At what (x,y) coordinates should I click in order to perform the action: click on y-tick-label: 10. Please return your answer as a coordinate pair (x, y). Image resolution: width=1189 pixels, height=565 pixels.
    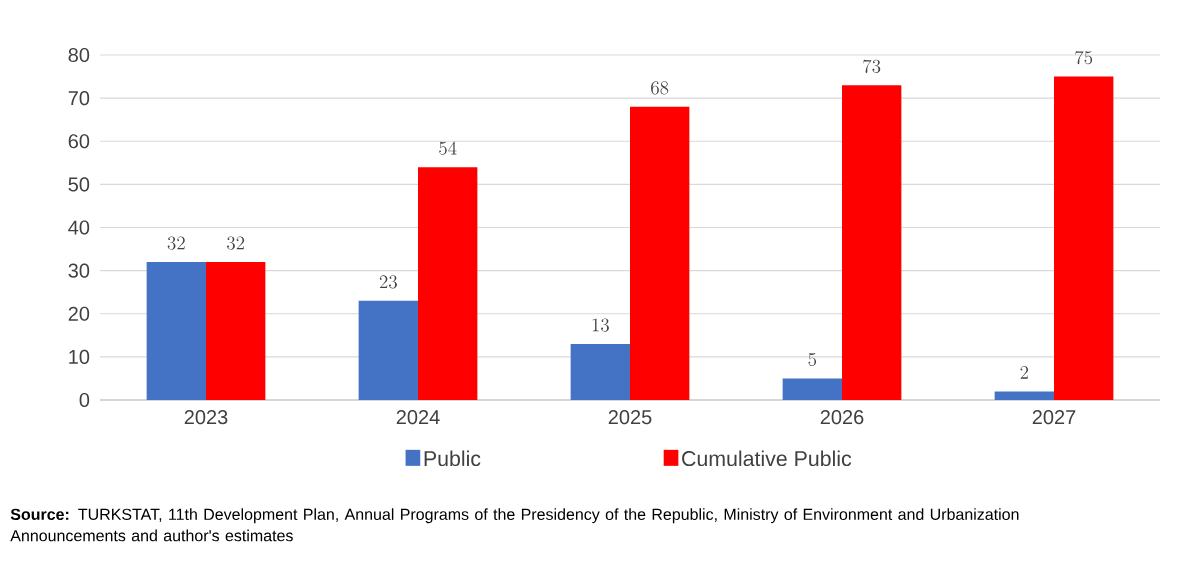
    Looking at the image, I should click on (79, 356).